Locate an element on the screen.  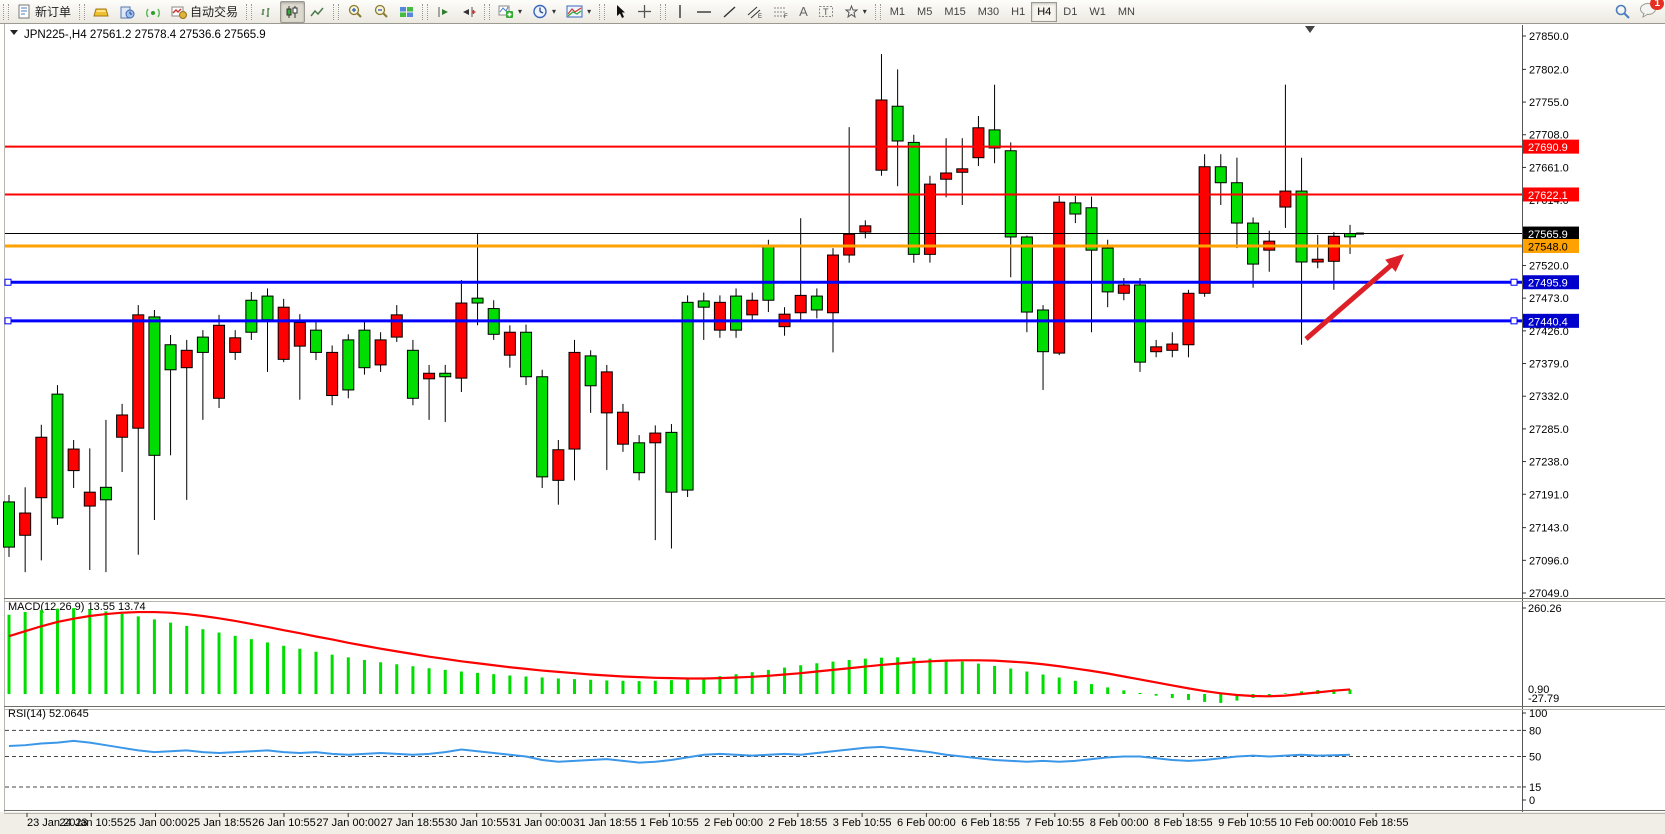
candle-chart-button is located at coordinates (293, 11).